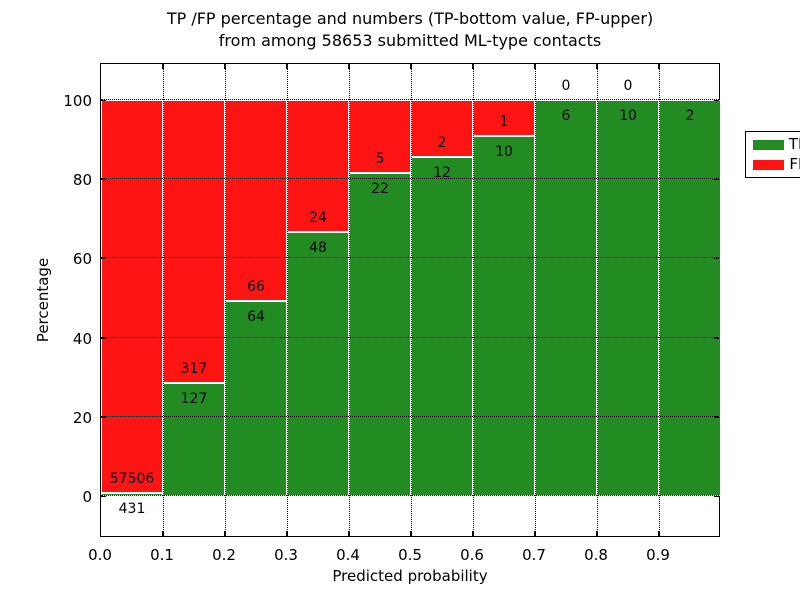 The width and height of the screenshot is (800, 600). Describe the element at coordinates (286, 555) in the screenshot. I see `x-tick-label: 0.3` at that location.